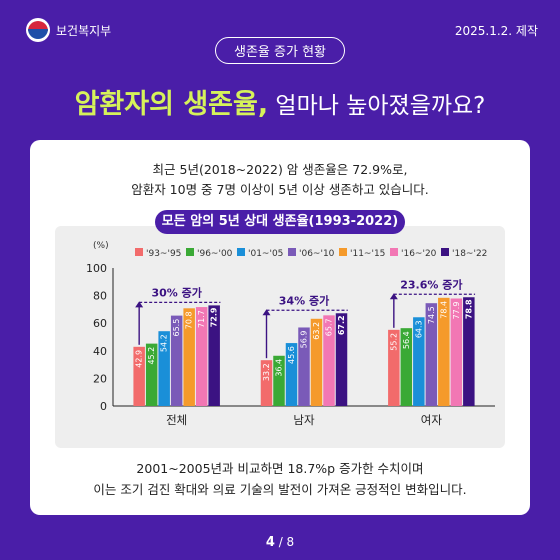 The height and width of the screenshot is (560, 560). I want to click on y-axis-unit: (%), so click(101, 246).